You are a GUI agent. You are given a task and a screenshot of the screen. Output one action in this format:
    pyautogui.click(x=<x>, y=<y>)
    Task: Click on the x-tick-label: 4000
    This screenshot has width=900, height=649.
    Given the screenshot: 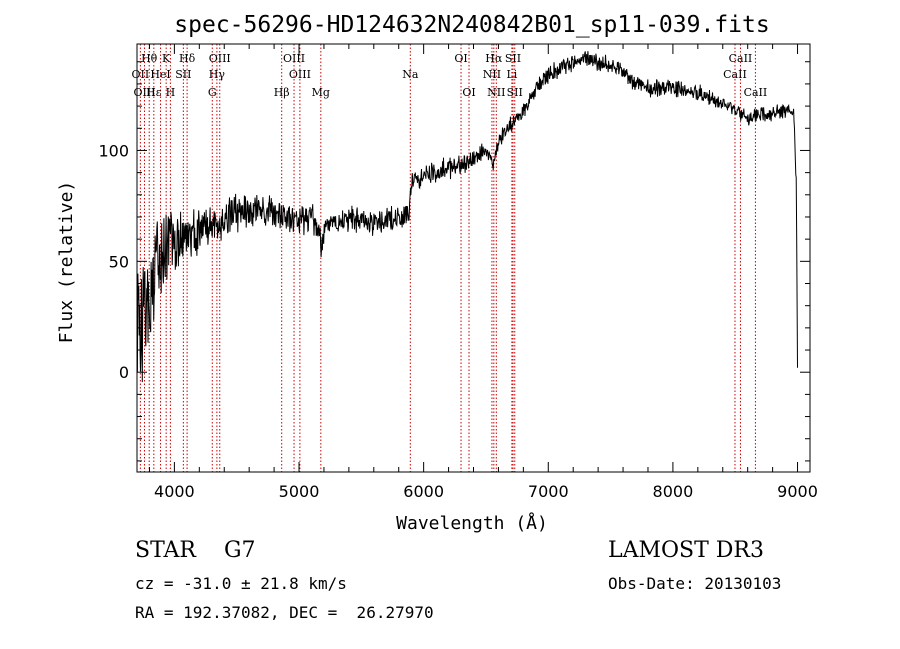 What is the action you would take?
    pyautogui.click(x=174, y=491)
    